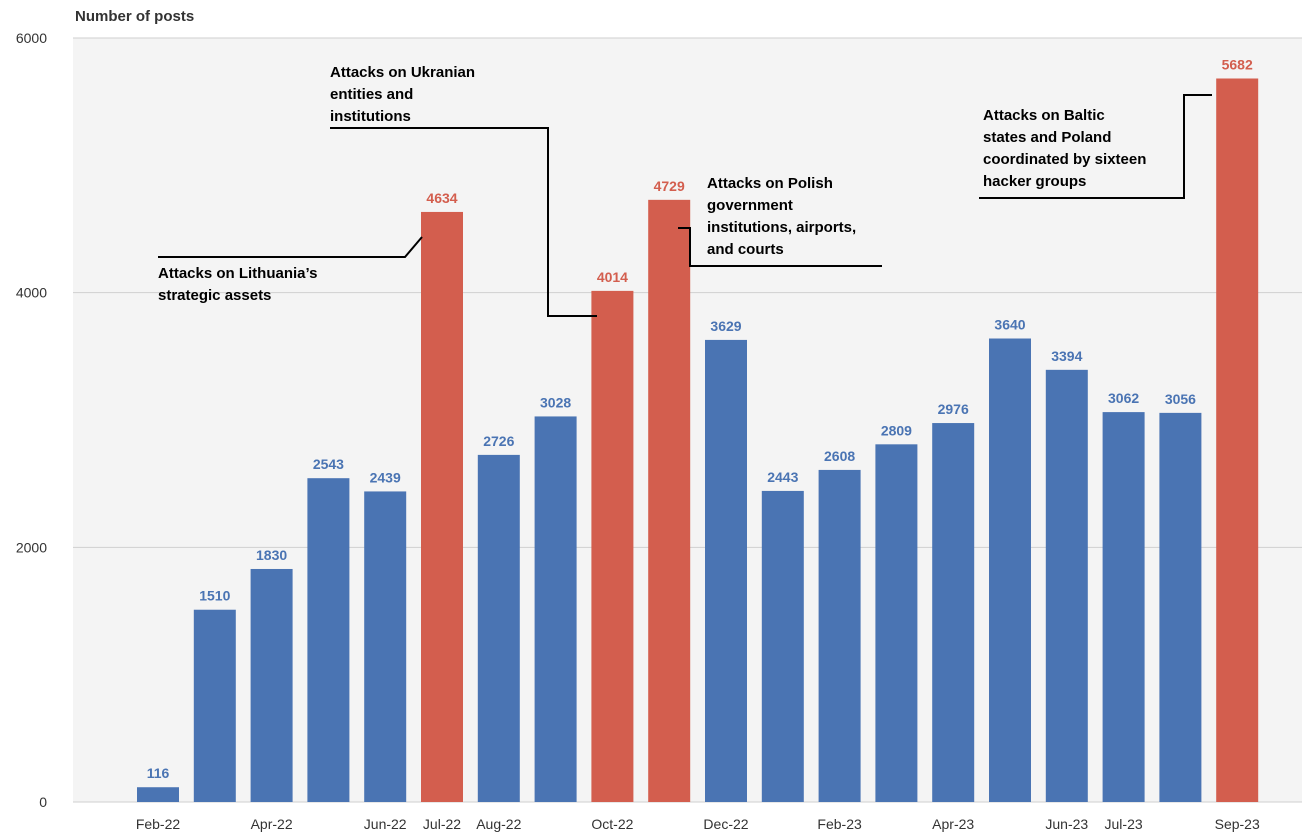 This screenshot has height=833, width=1302. I want to click on x-tick-label: Jun-23, so click(1066, 824).